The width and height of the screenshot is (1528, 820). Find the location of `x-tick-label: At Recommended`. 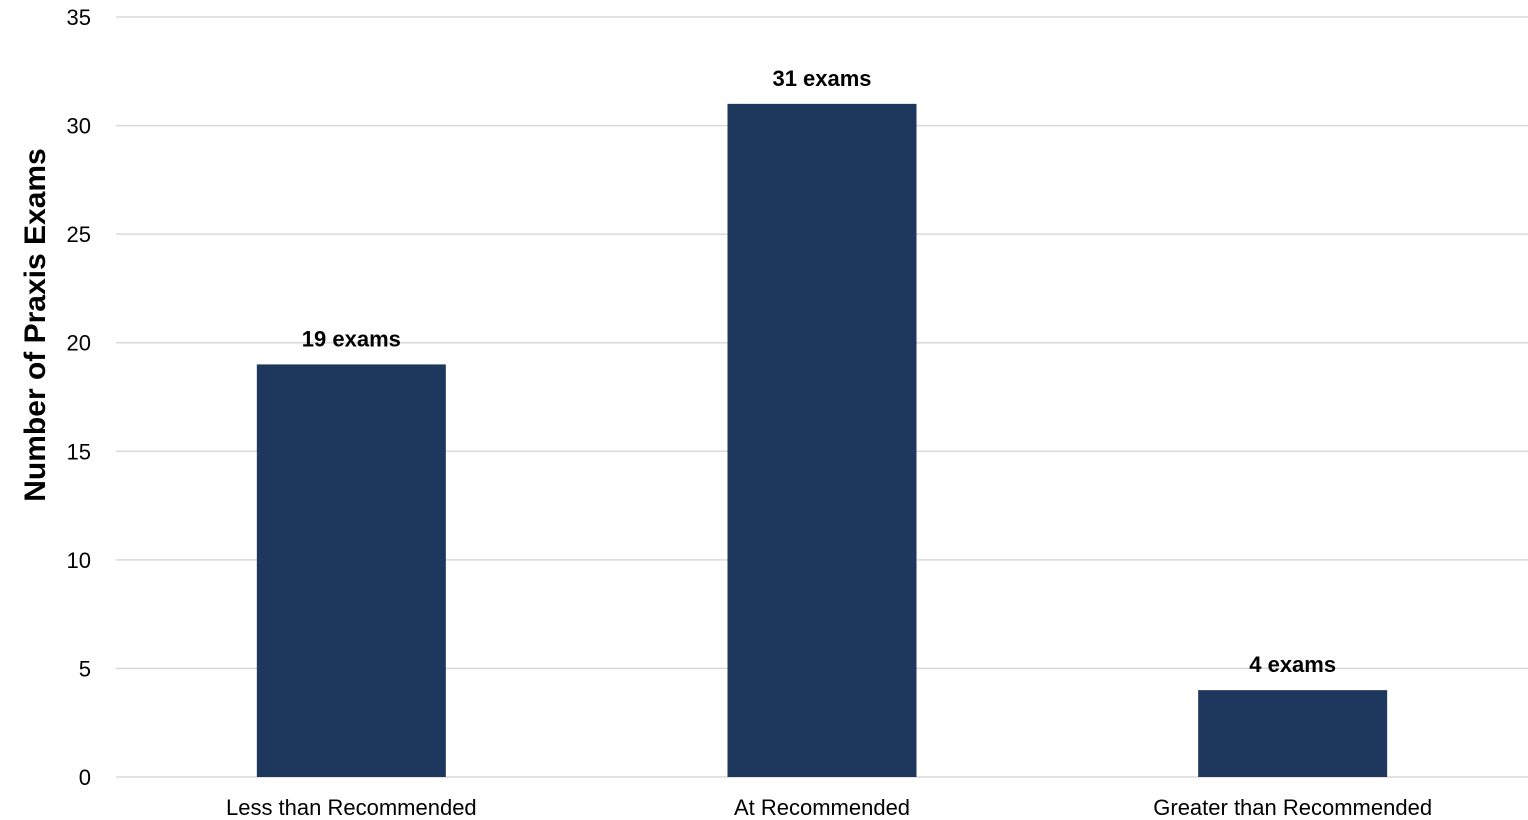

x-tick-label: At Recommended is located at coordinates (822, 807).